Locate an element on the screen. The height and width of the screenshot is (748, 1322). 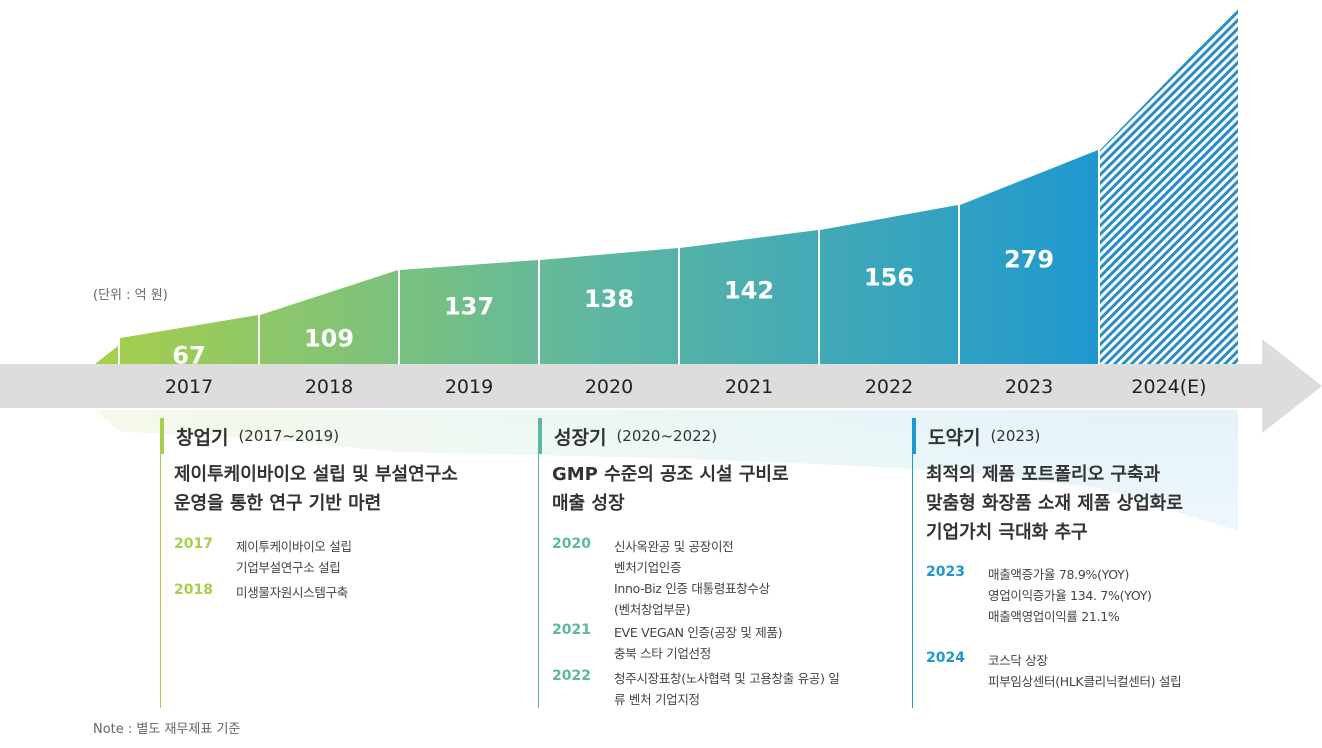
milestone-year: 2020 is located at coordinates (571, 544).